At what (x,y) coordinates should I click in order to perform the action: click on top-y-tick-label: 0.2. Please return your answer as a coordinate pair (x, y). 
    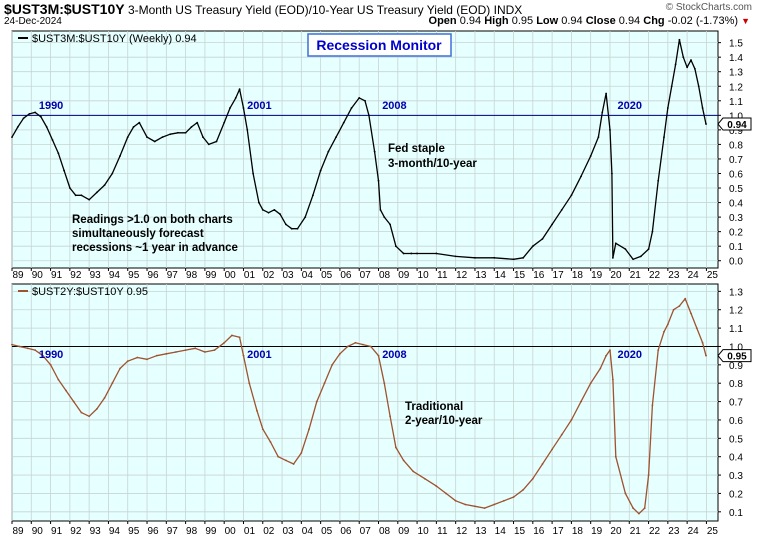
    Looking at the image, I should click on (736, 233).